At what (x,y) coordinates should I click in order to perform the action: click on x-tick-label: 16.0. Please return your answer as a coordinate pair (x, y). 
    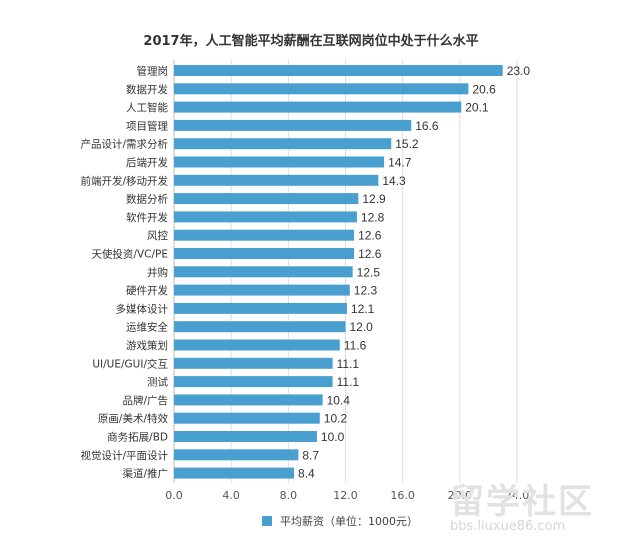
    Looking at the image, I should click on (402, 495).